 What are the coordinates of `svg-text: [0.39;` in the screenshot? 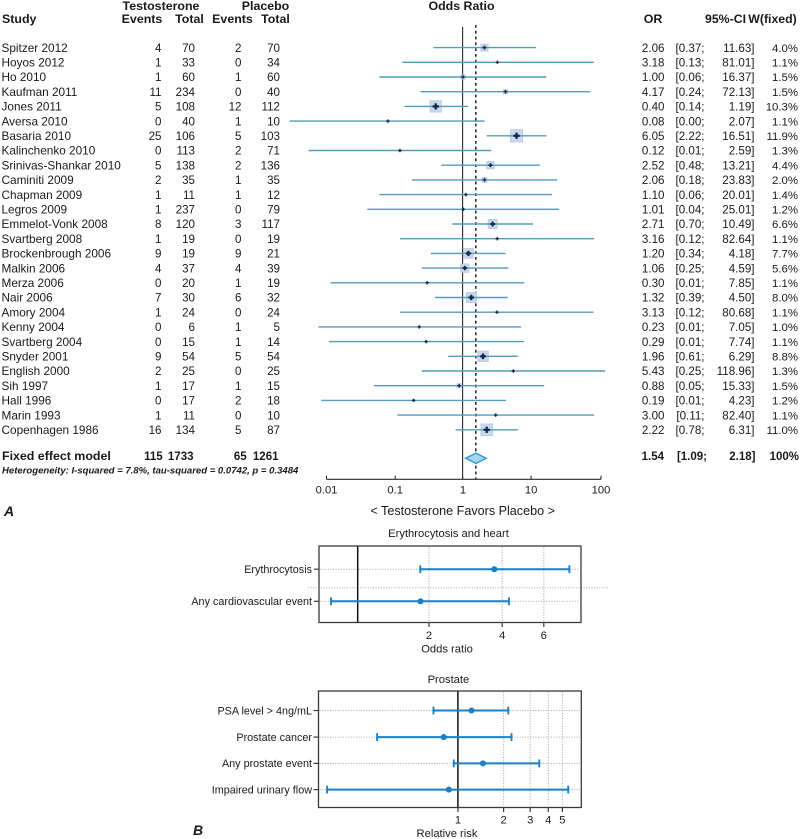 It's located at (689, 298).